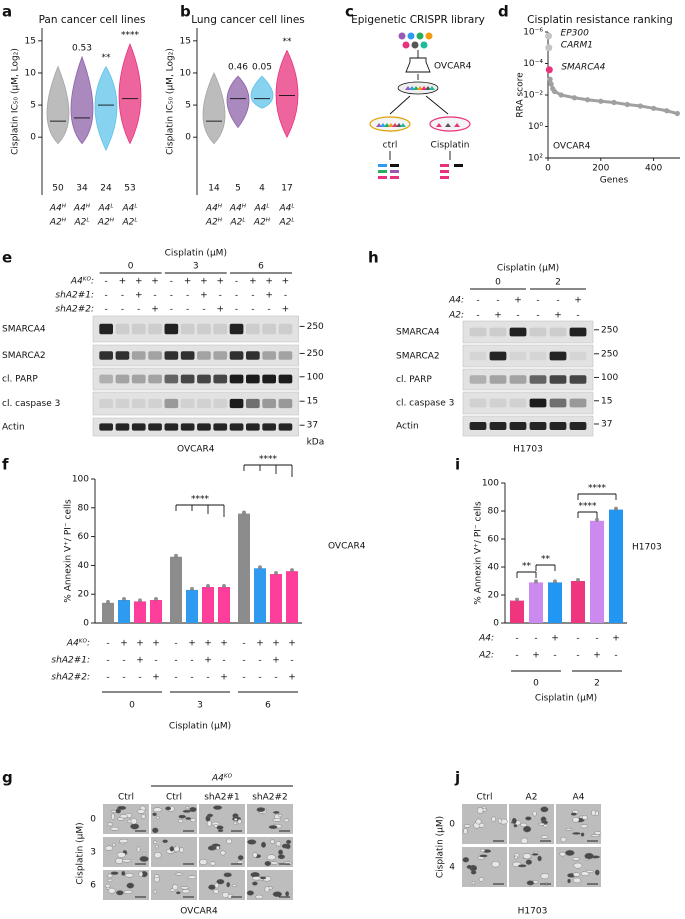 This screenshot has width=685, height=919. What do you see at coordinates (566, 699) in the screenshot?
I see `x-axis-label: Cisplatin (μM)` at bounding box center [566, 699].